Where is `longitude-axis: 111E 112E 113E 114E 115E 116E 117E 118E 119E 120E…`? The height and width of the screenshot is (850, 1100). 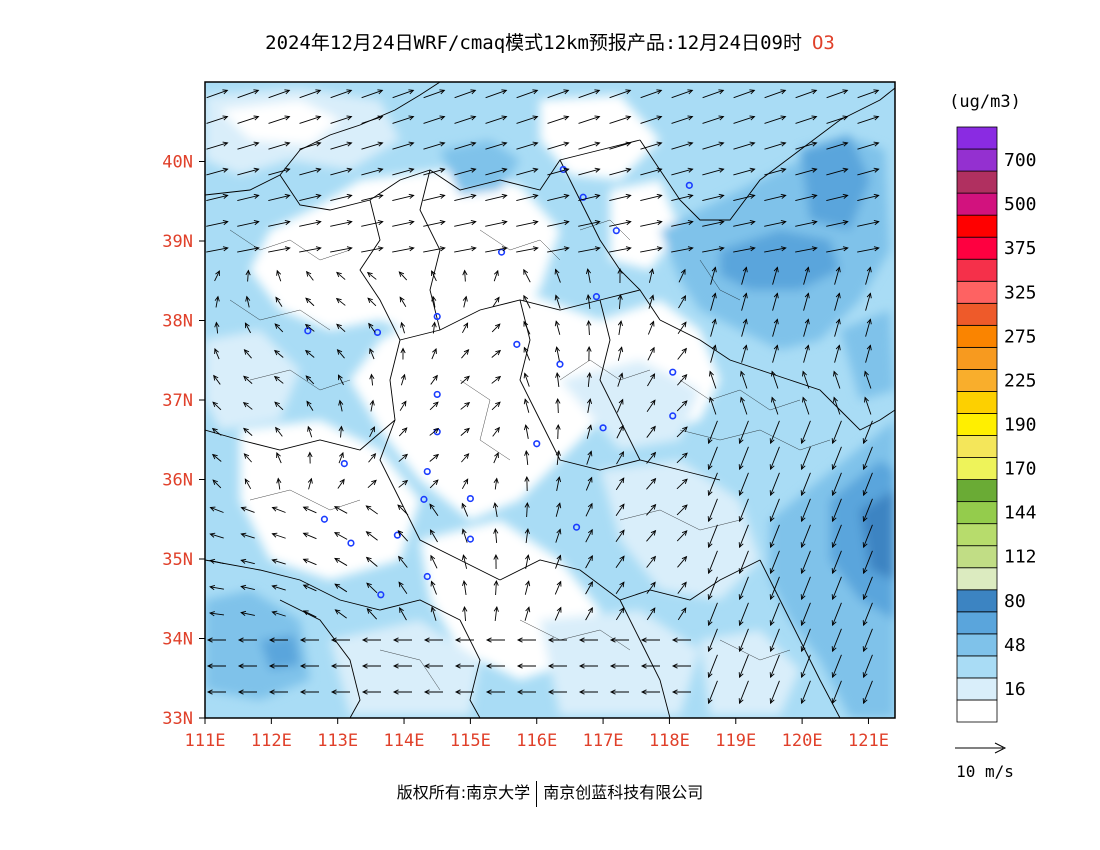 longitude-axis: 111E 112E 113E 114E 115E 116E 117E 118E 119E 120E… is located at coordinates (537, 734).